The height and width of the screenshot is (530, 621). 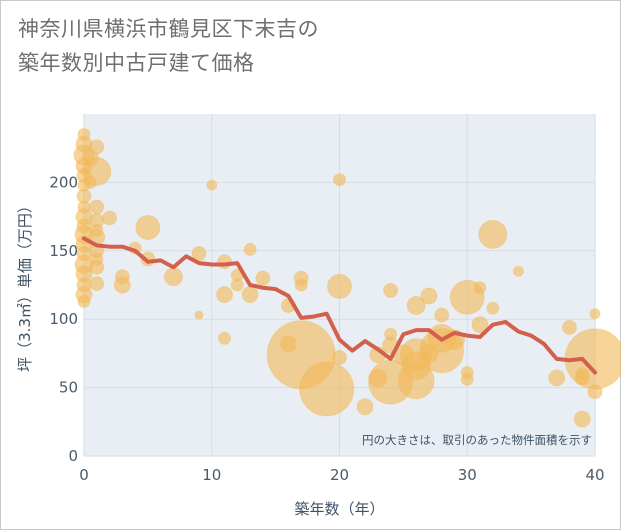 I want to click on chart-title-line-1: 神奈川県横浜市鶴見区下末吉の, so click(x=168, y=29).